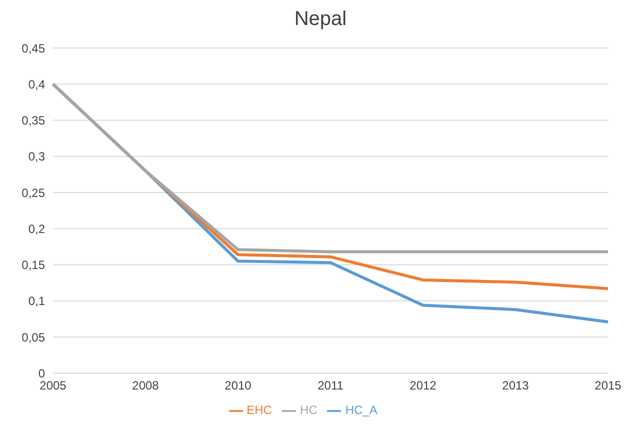 Image resolution: width=641 pixels, height=435 pixels. I want to click on x-tick-label: 2013, so click(516, 385).